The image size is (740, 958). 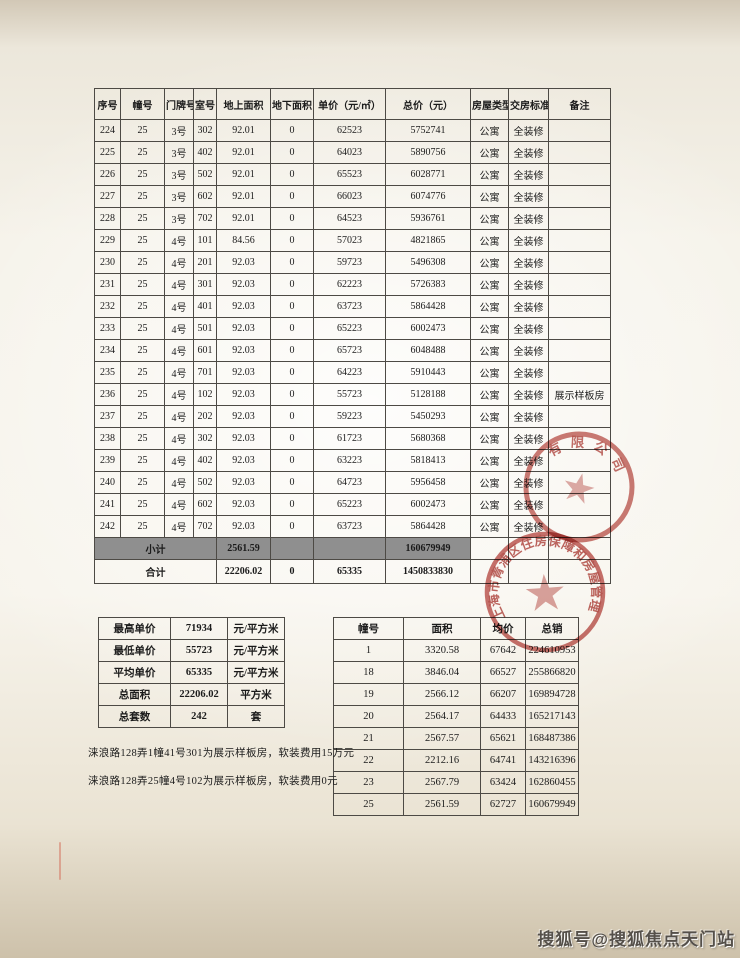 I want to click on header-cell: 序号, so click(x=107, y=104).